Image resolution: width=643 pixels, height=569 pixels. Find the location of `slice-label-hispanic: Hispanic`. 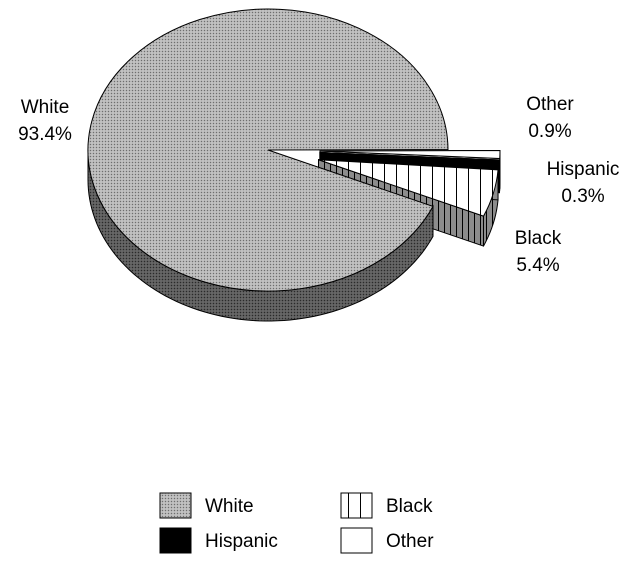

slice-label-hispanic: Hispanic is located at coordinates (583, 169).